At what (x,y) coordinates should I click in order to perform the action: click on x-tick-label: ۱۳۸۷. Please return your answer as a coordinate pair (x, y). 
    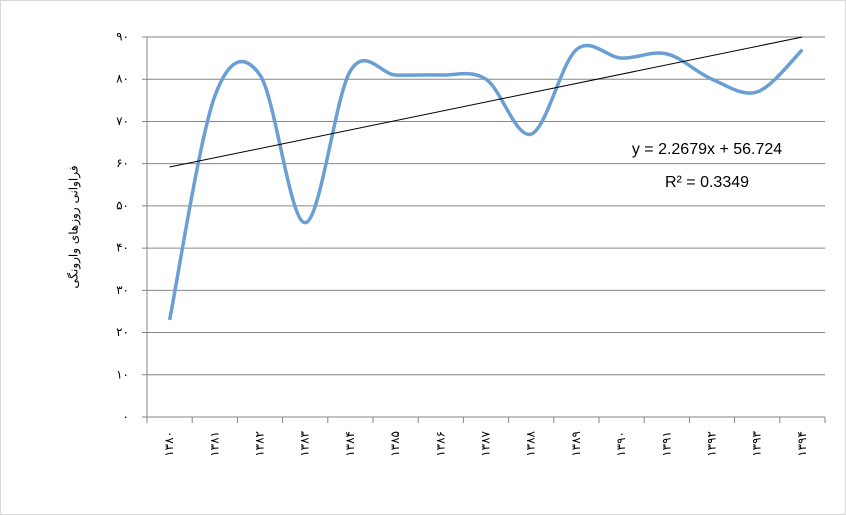
    Looking at the image, I should click on (486, 443).